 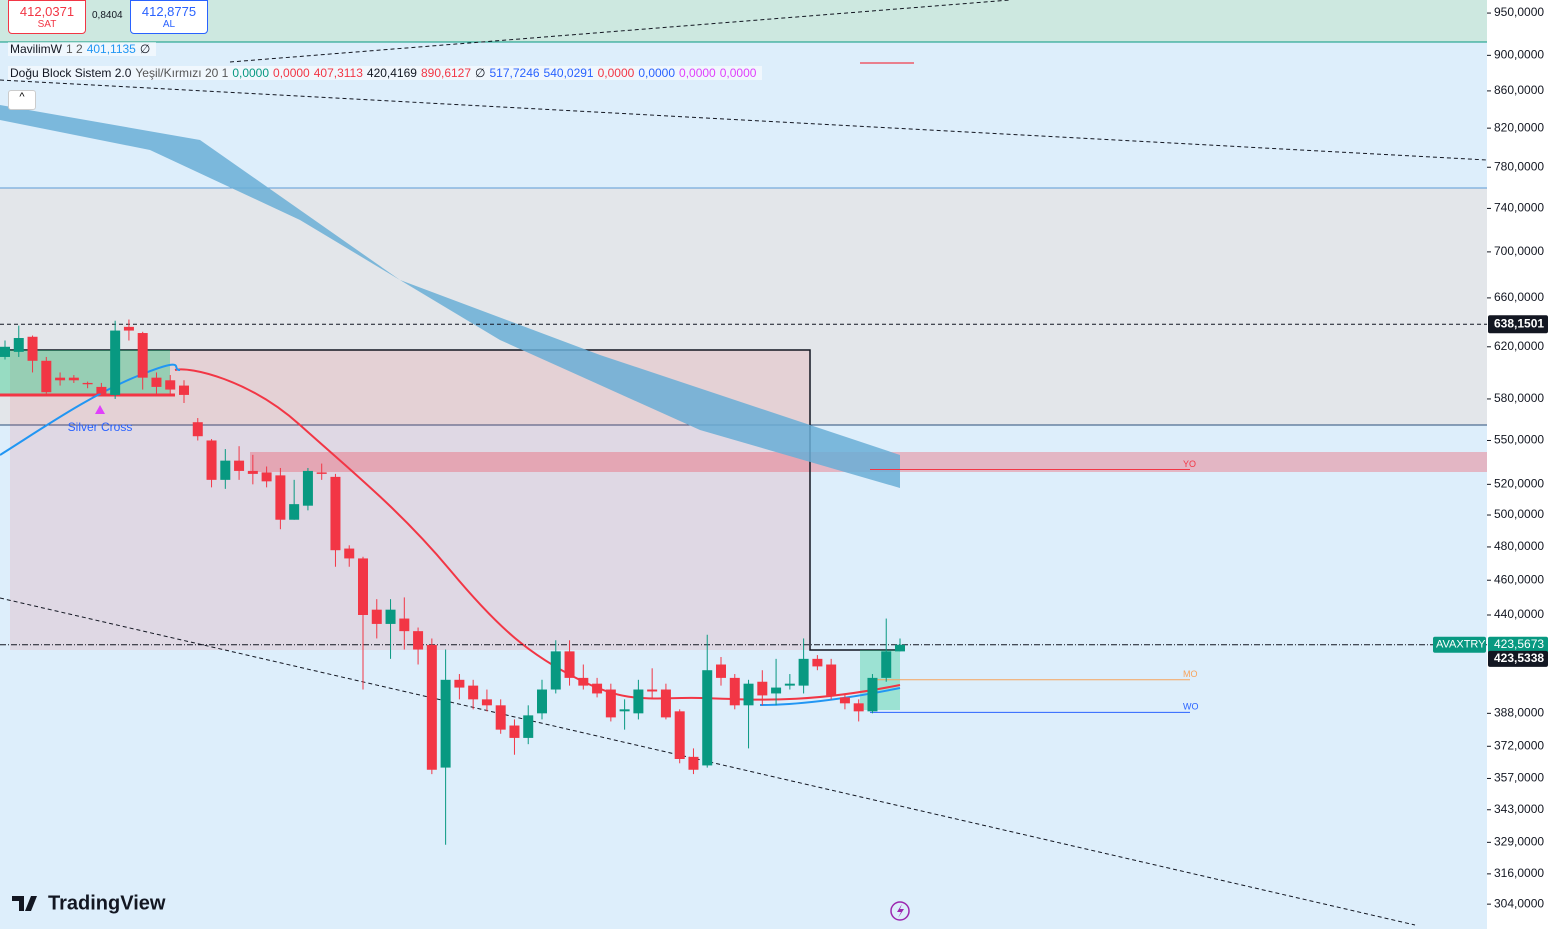 I want to click on y-tick-label: 520,0000, so click(x=1519, y=484).